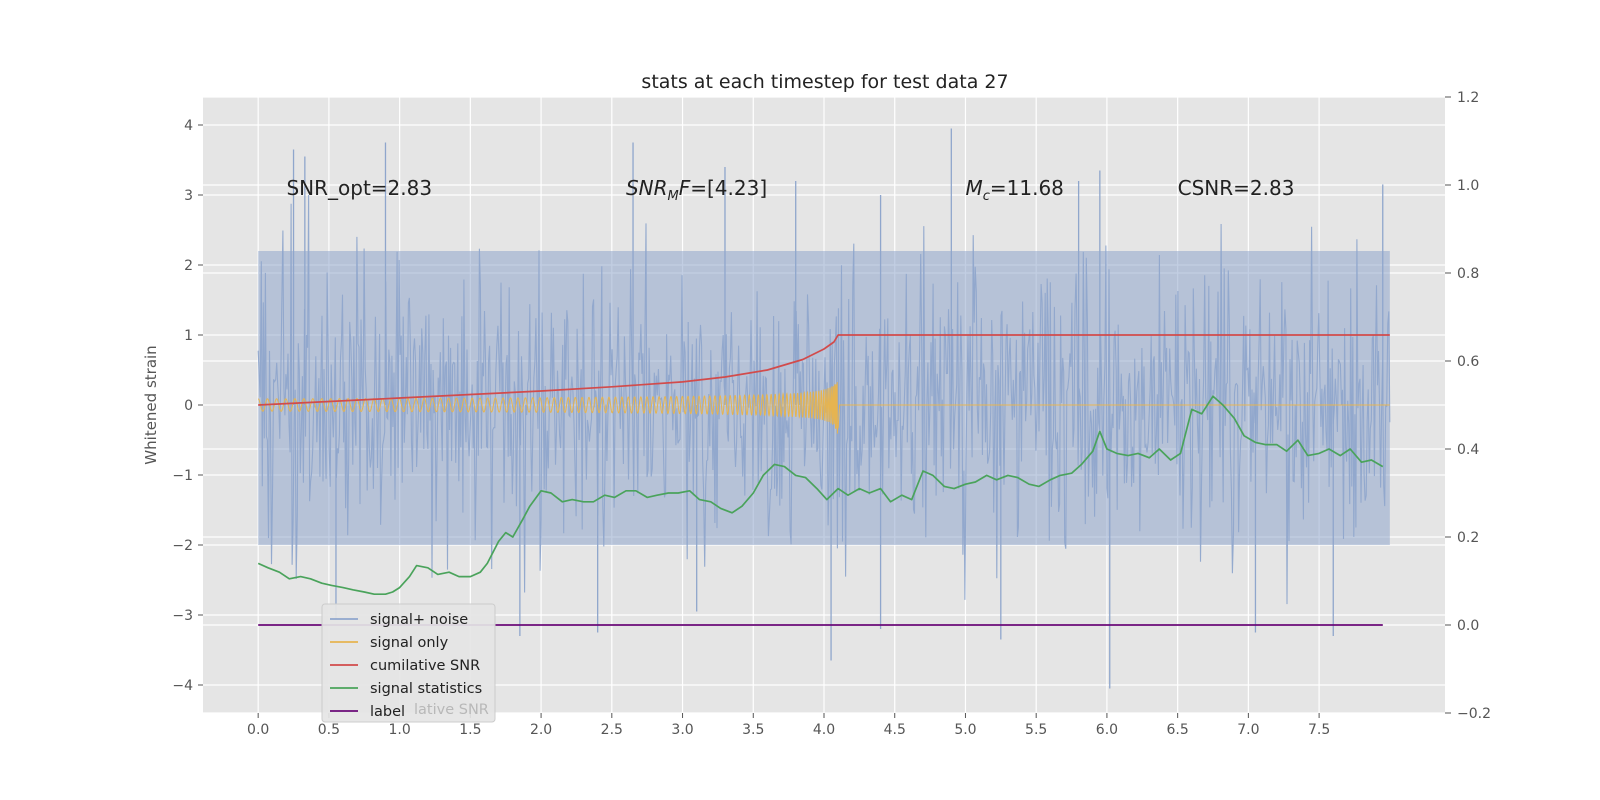  I want to click on y-tick-label: −2, so click(182, 546).